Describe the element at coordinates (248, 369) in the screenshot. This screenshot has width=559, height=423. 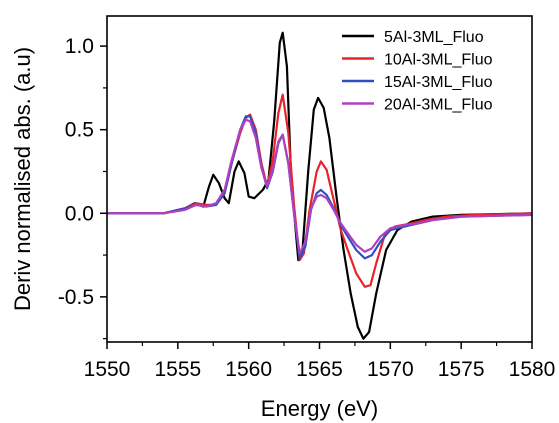
I see `x-tick-label: 1560` at that location.